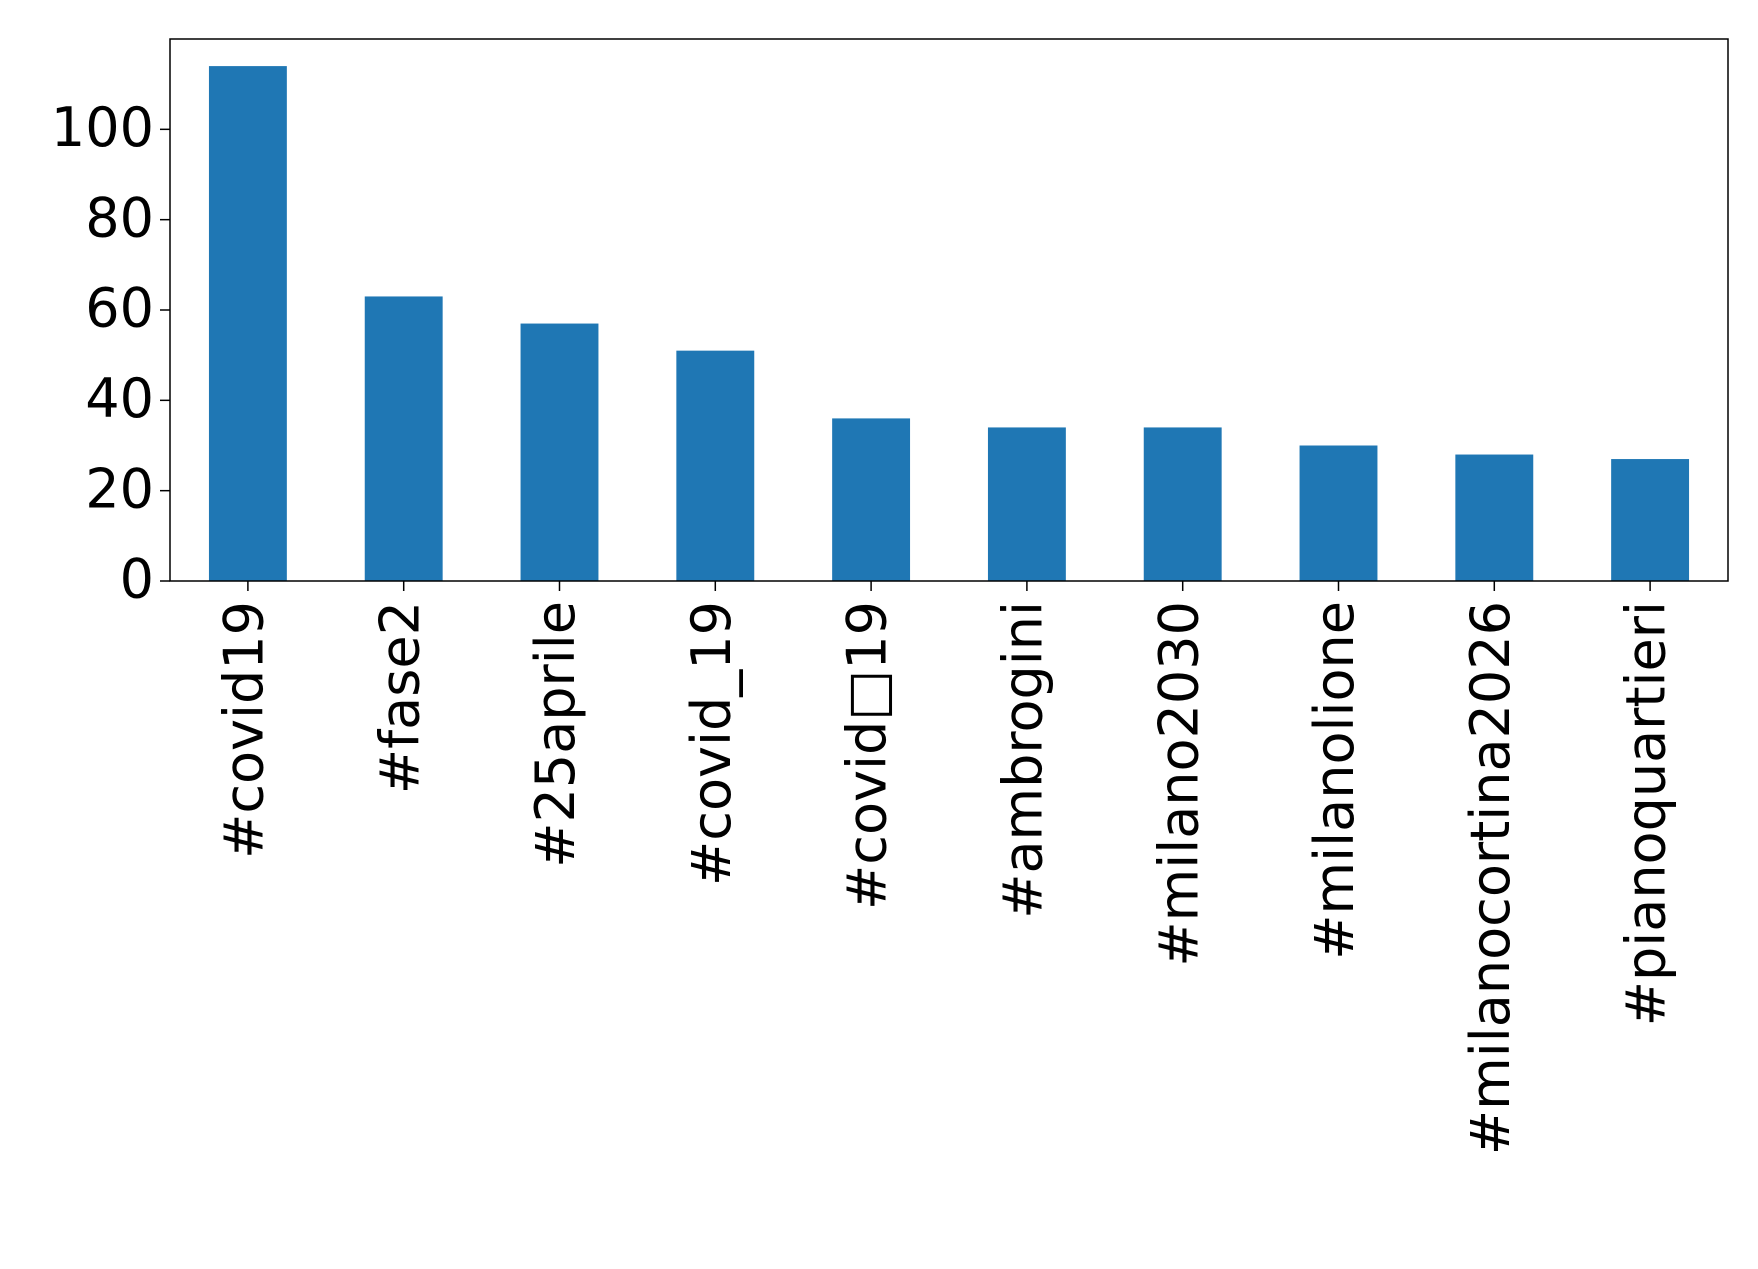 The height and width of the screenshot is (1269, 1758). Describe the element at coordinates (119, 217) in the screenshot. I see `y-tick-label: 80` at that location.